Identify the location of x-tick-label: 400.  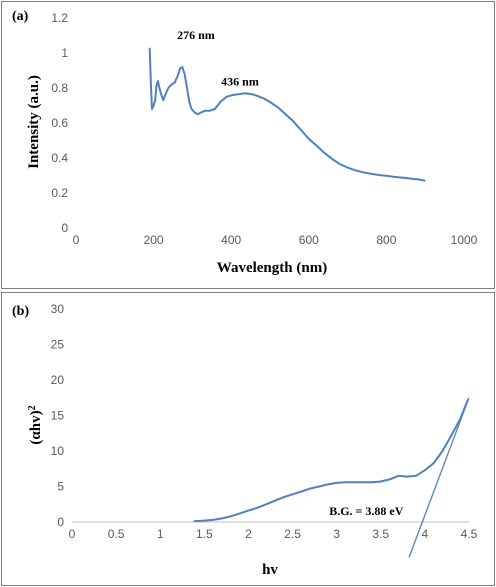
(231, 240).